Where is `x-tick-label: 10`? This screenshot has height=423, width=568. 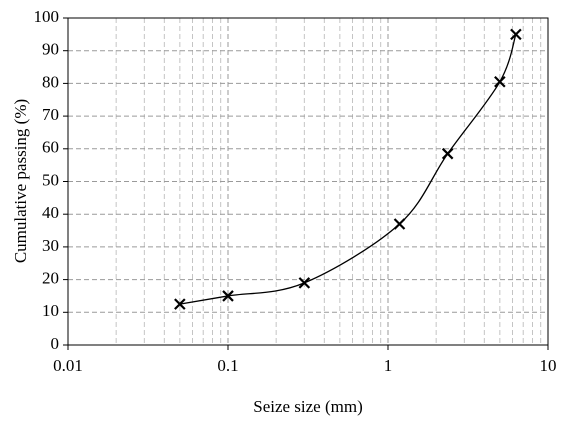
x-tick-label: 10 is located at coordinates (548, 365).